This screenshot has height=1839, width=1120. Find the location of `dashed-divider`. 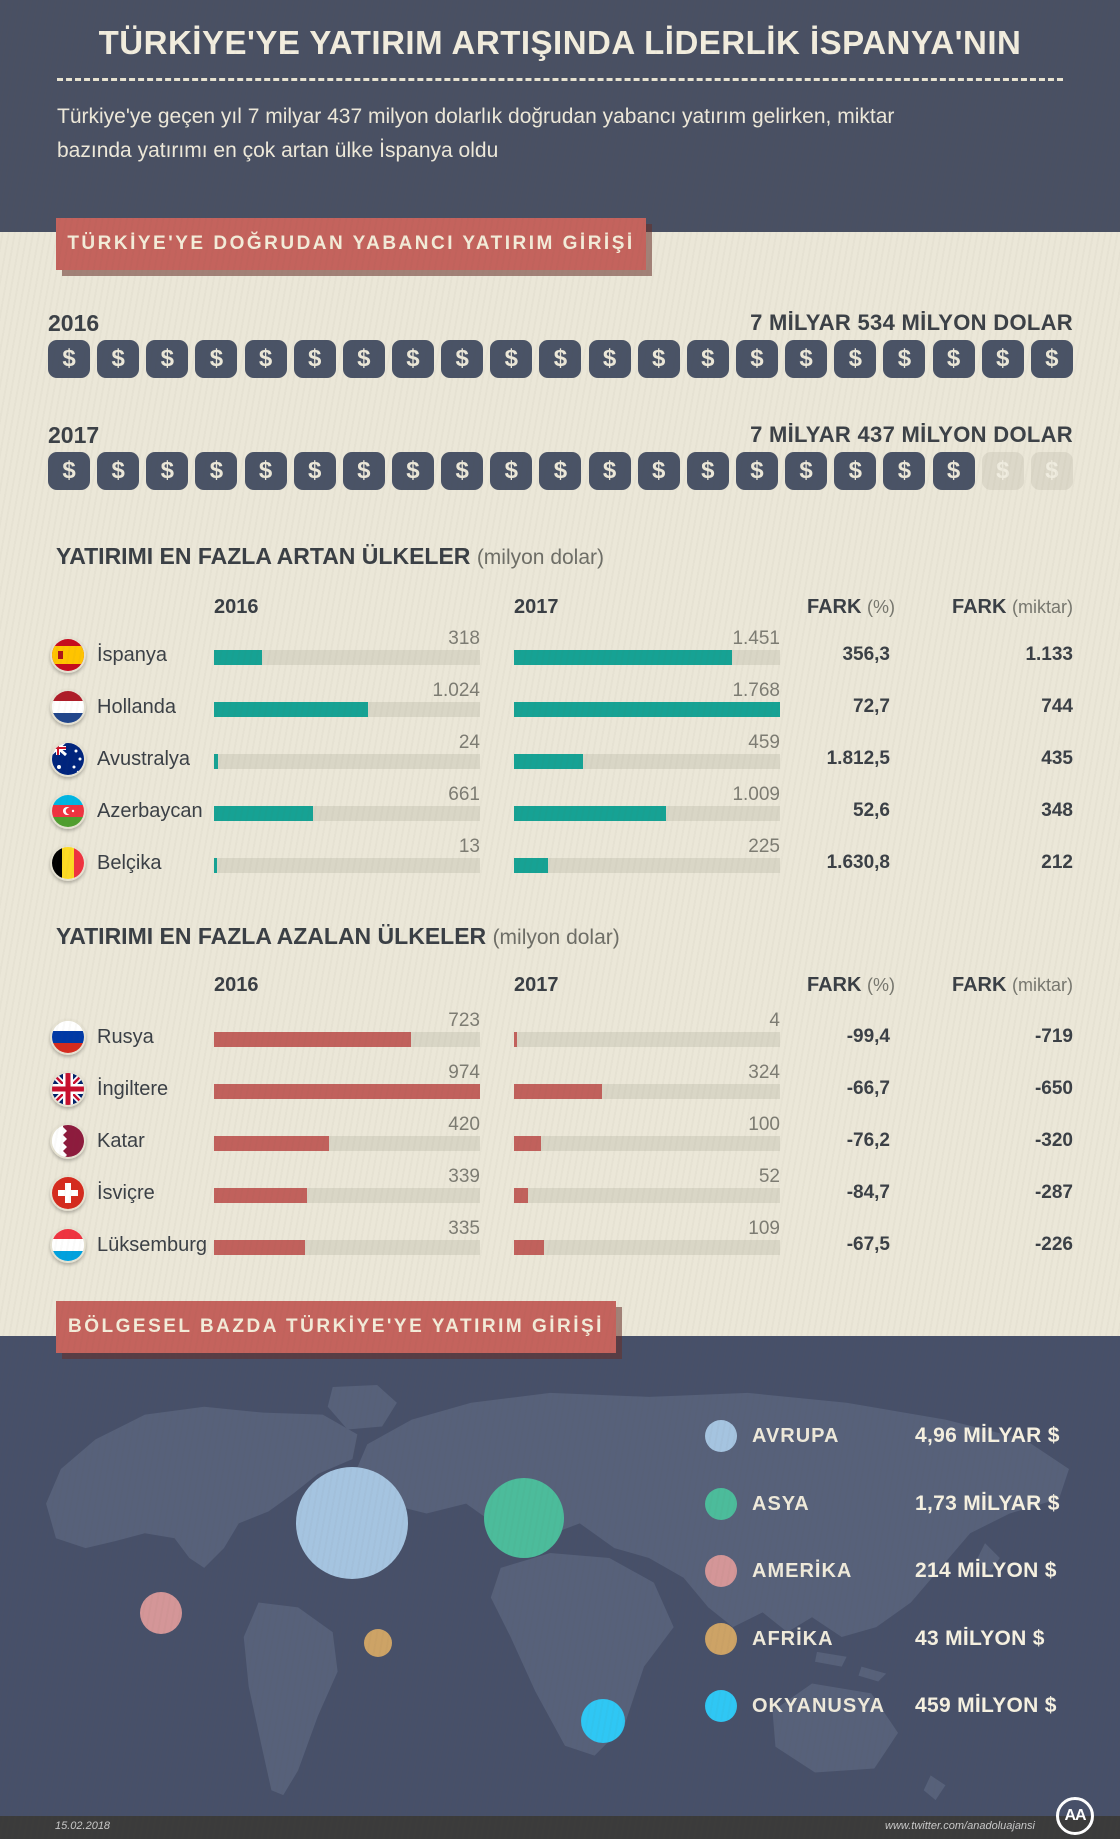

dashed-divider is located at coordinates (560, 79).